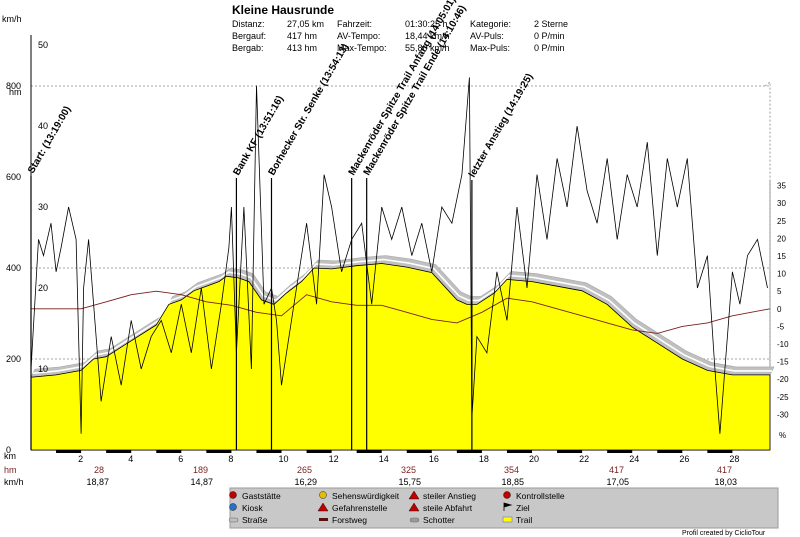  Describe the element at coordinates (783, 397) in the screenshot. I see `slope-tick-label: -25` at that location.